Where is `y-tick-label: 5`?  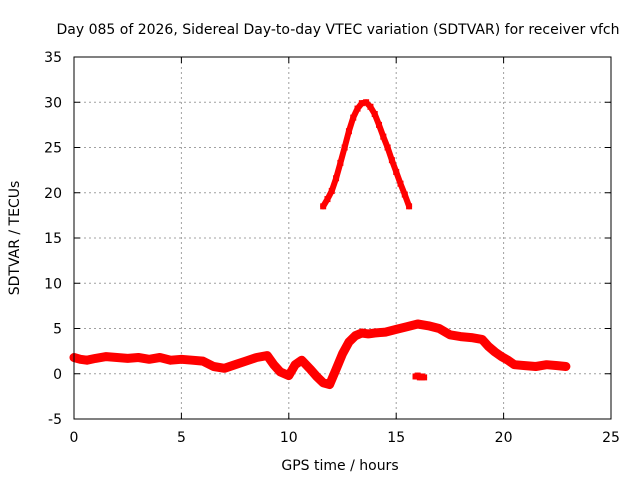 y-tick-label: 5 is located at coordinates (57, 330).